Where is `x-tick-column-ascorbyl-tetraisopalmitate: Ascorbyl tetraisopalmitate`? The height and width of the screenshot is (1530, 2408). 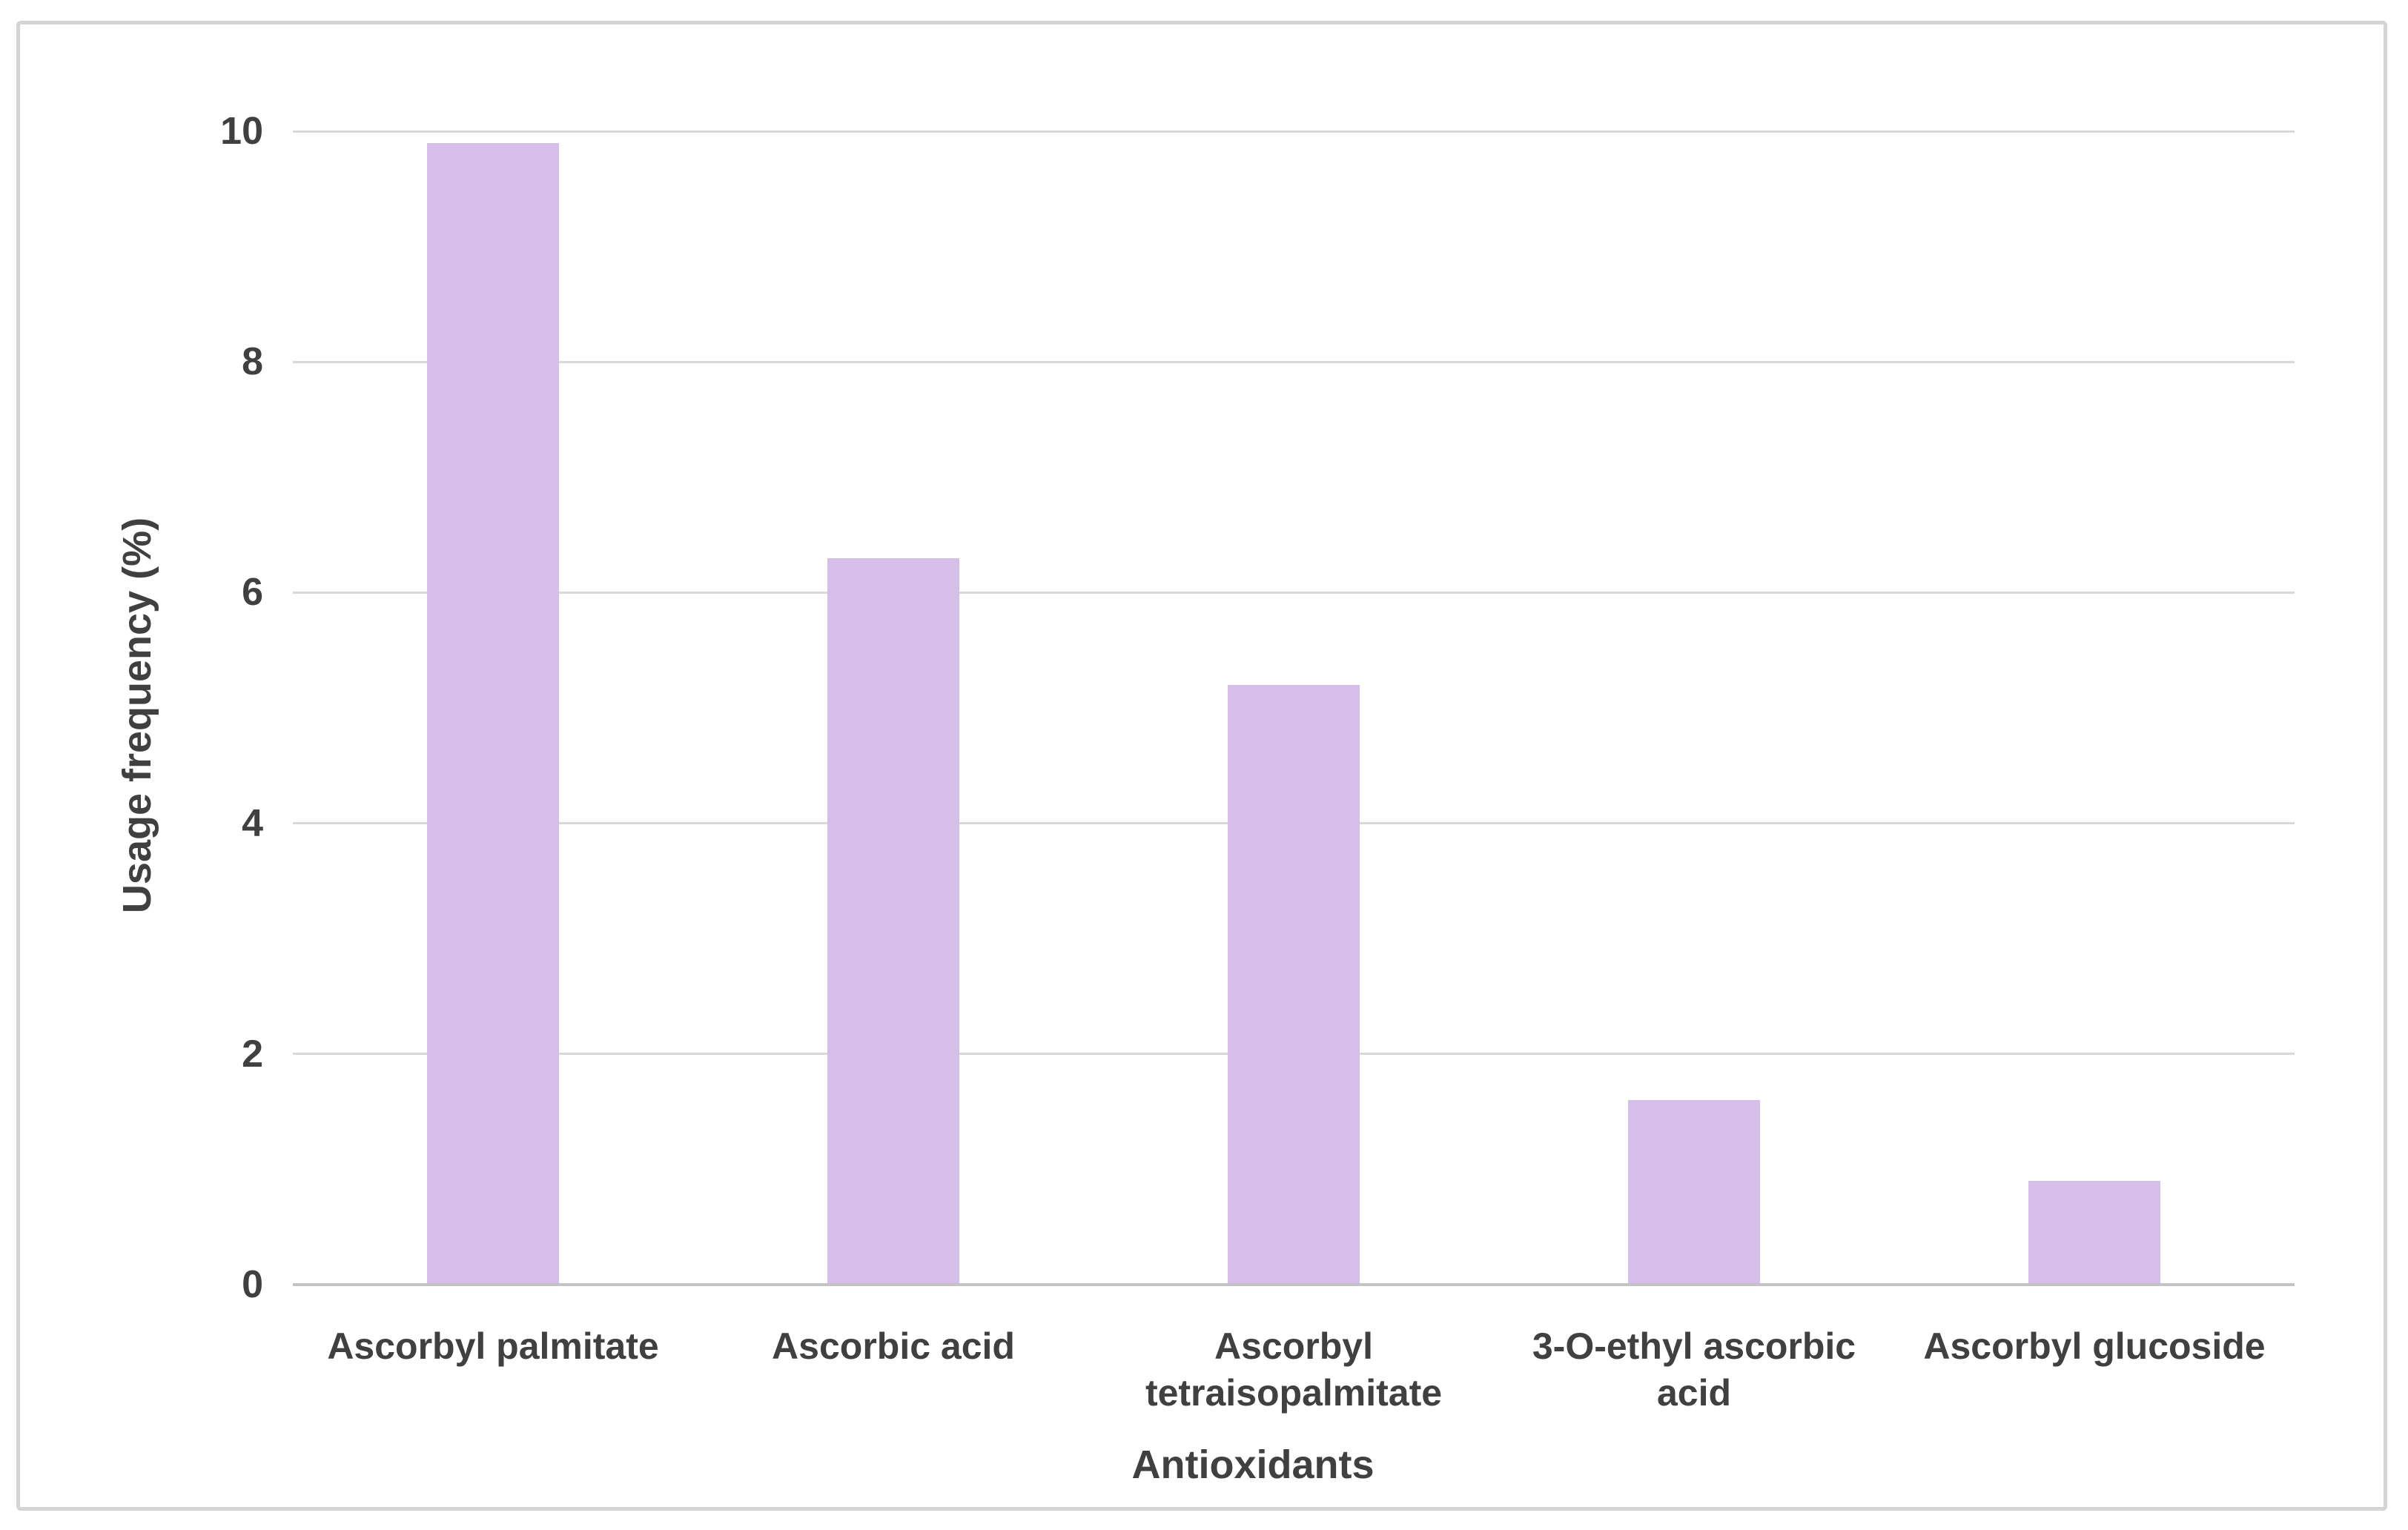 x-tick-column-ascorbyl-tetraisopalmitate: Ascorbyl tetraisopalmitate is located at coordinates (1294, 1369).